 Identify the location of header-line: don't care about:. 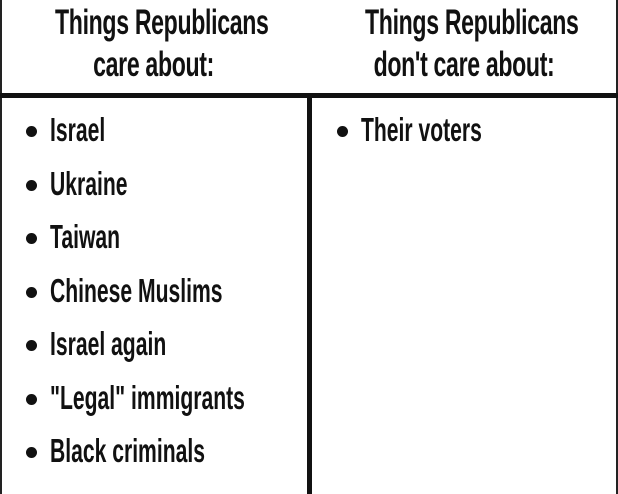
(464, 64).